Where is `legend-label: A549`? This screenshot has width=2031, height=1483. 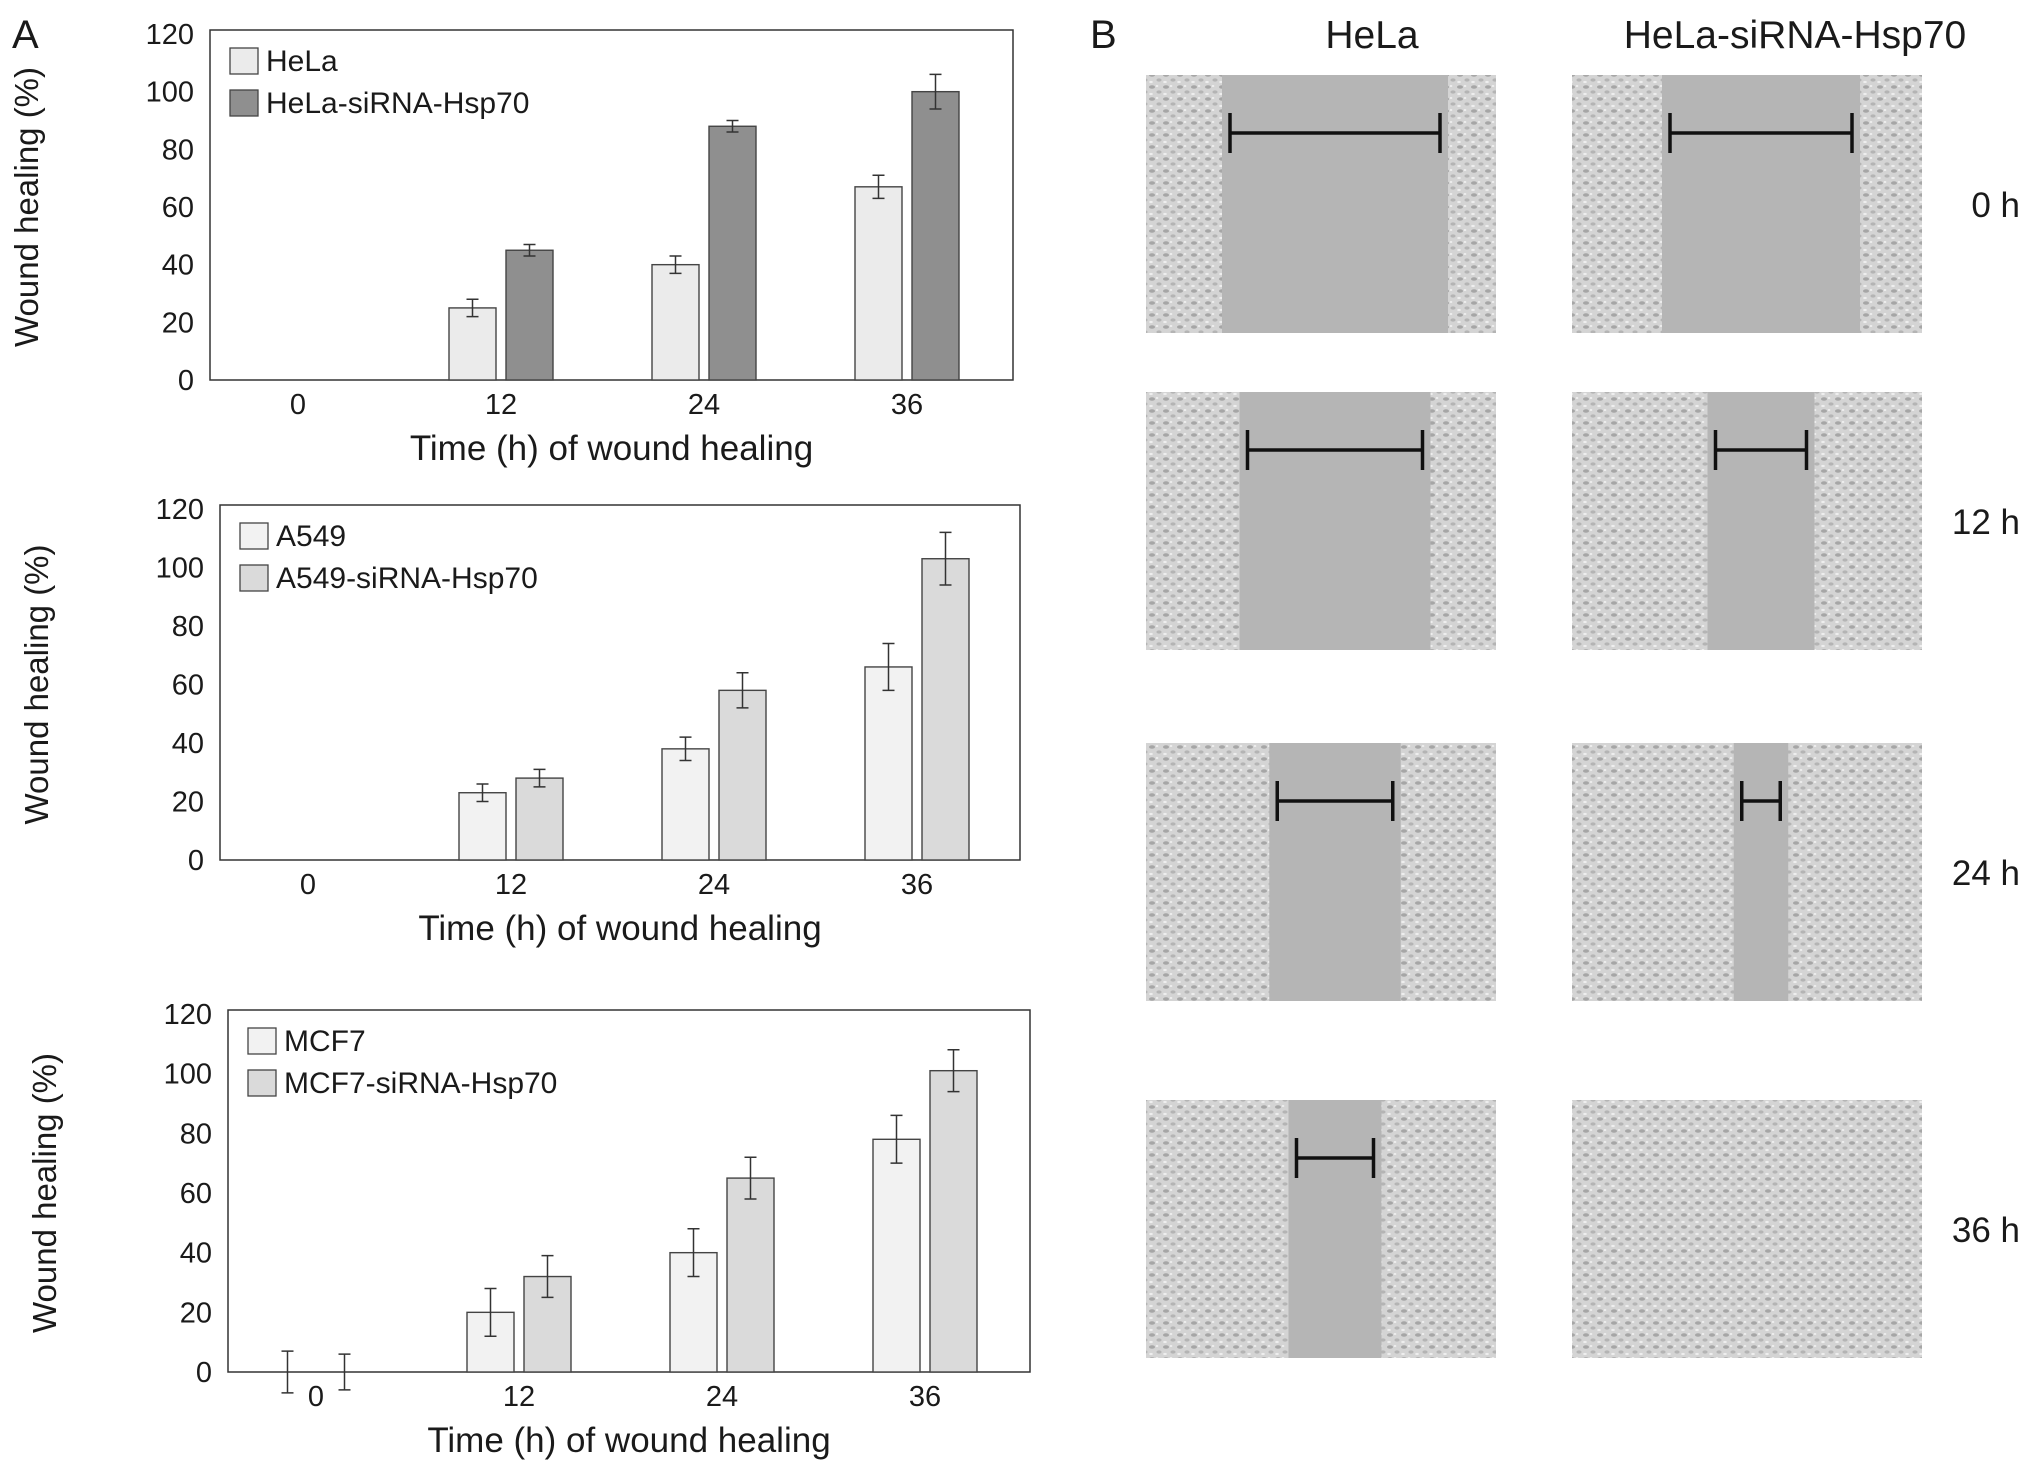
legend-label: A549 is located at coordinates (311, 536).